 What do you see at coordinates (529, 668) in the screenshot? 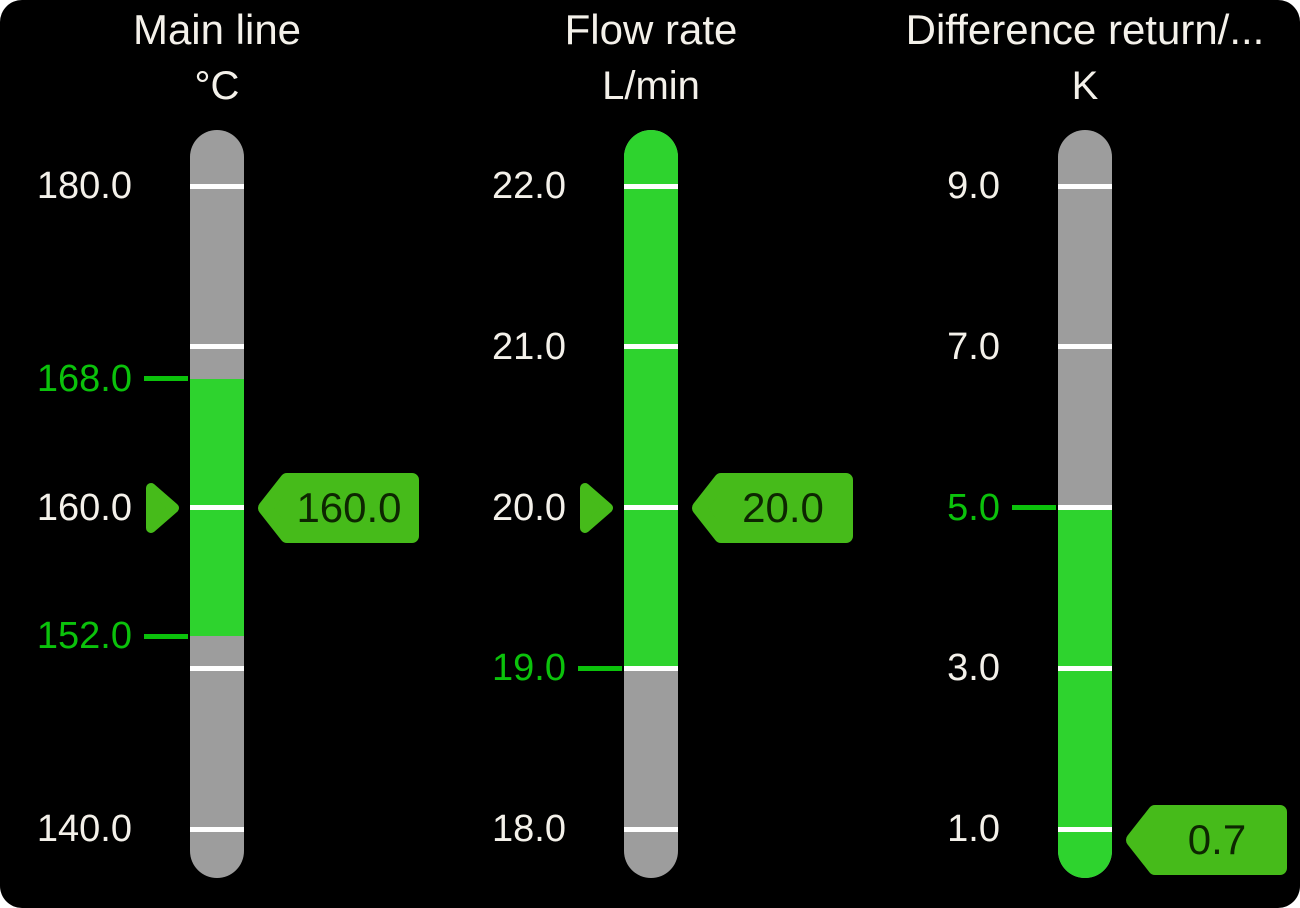
I see `limit-label: 19.0` at bounding box center [529, 668].